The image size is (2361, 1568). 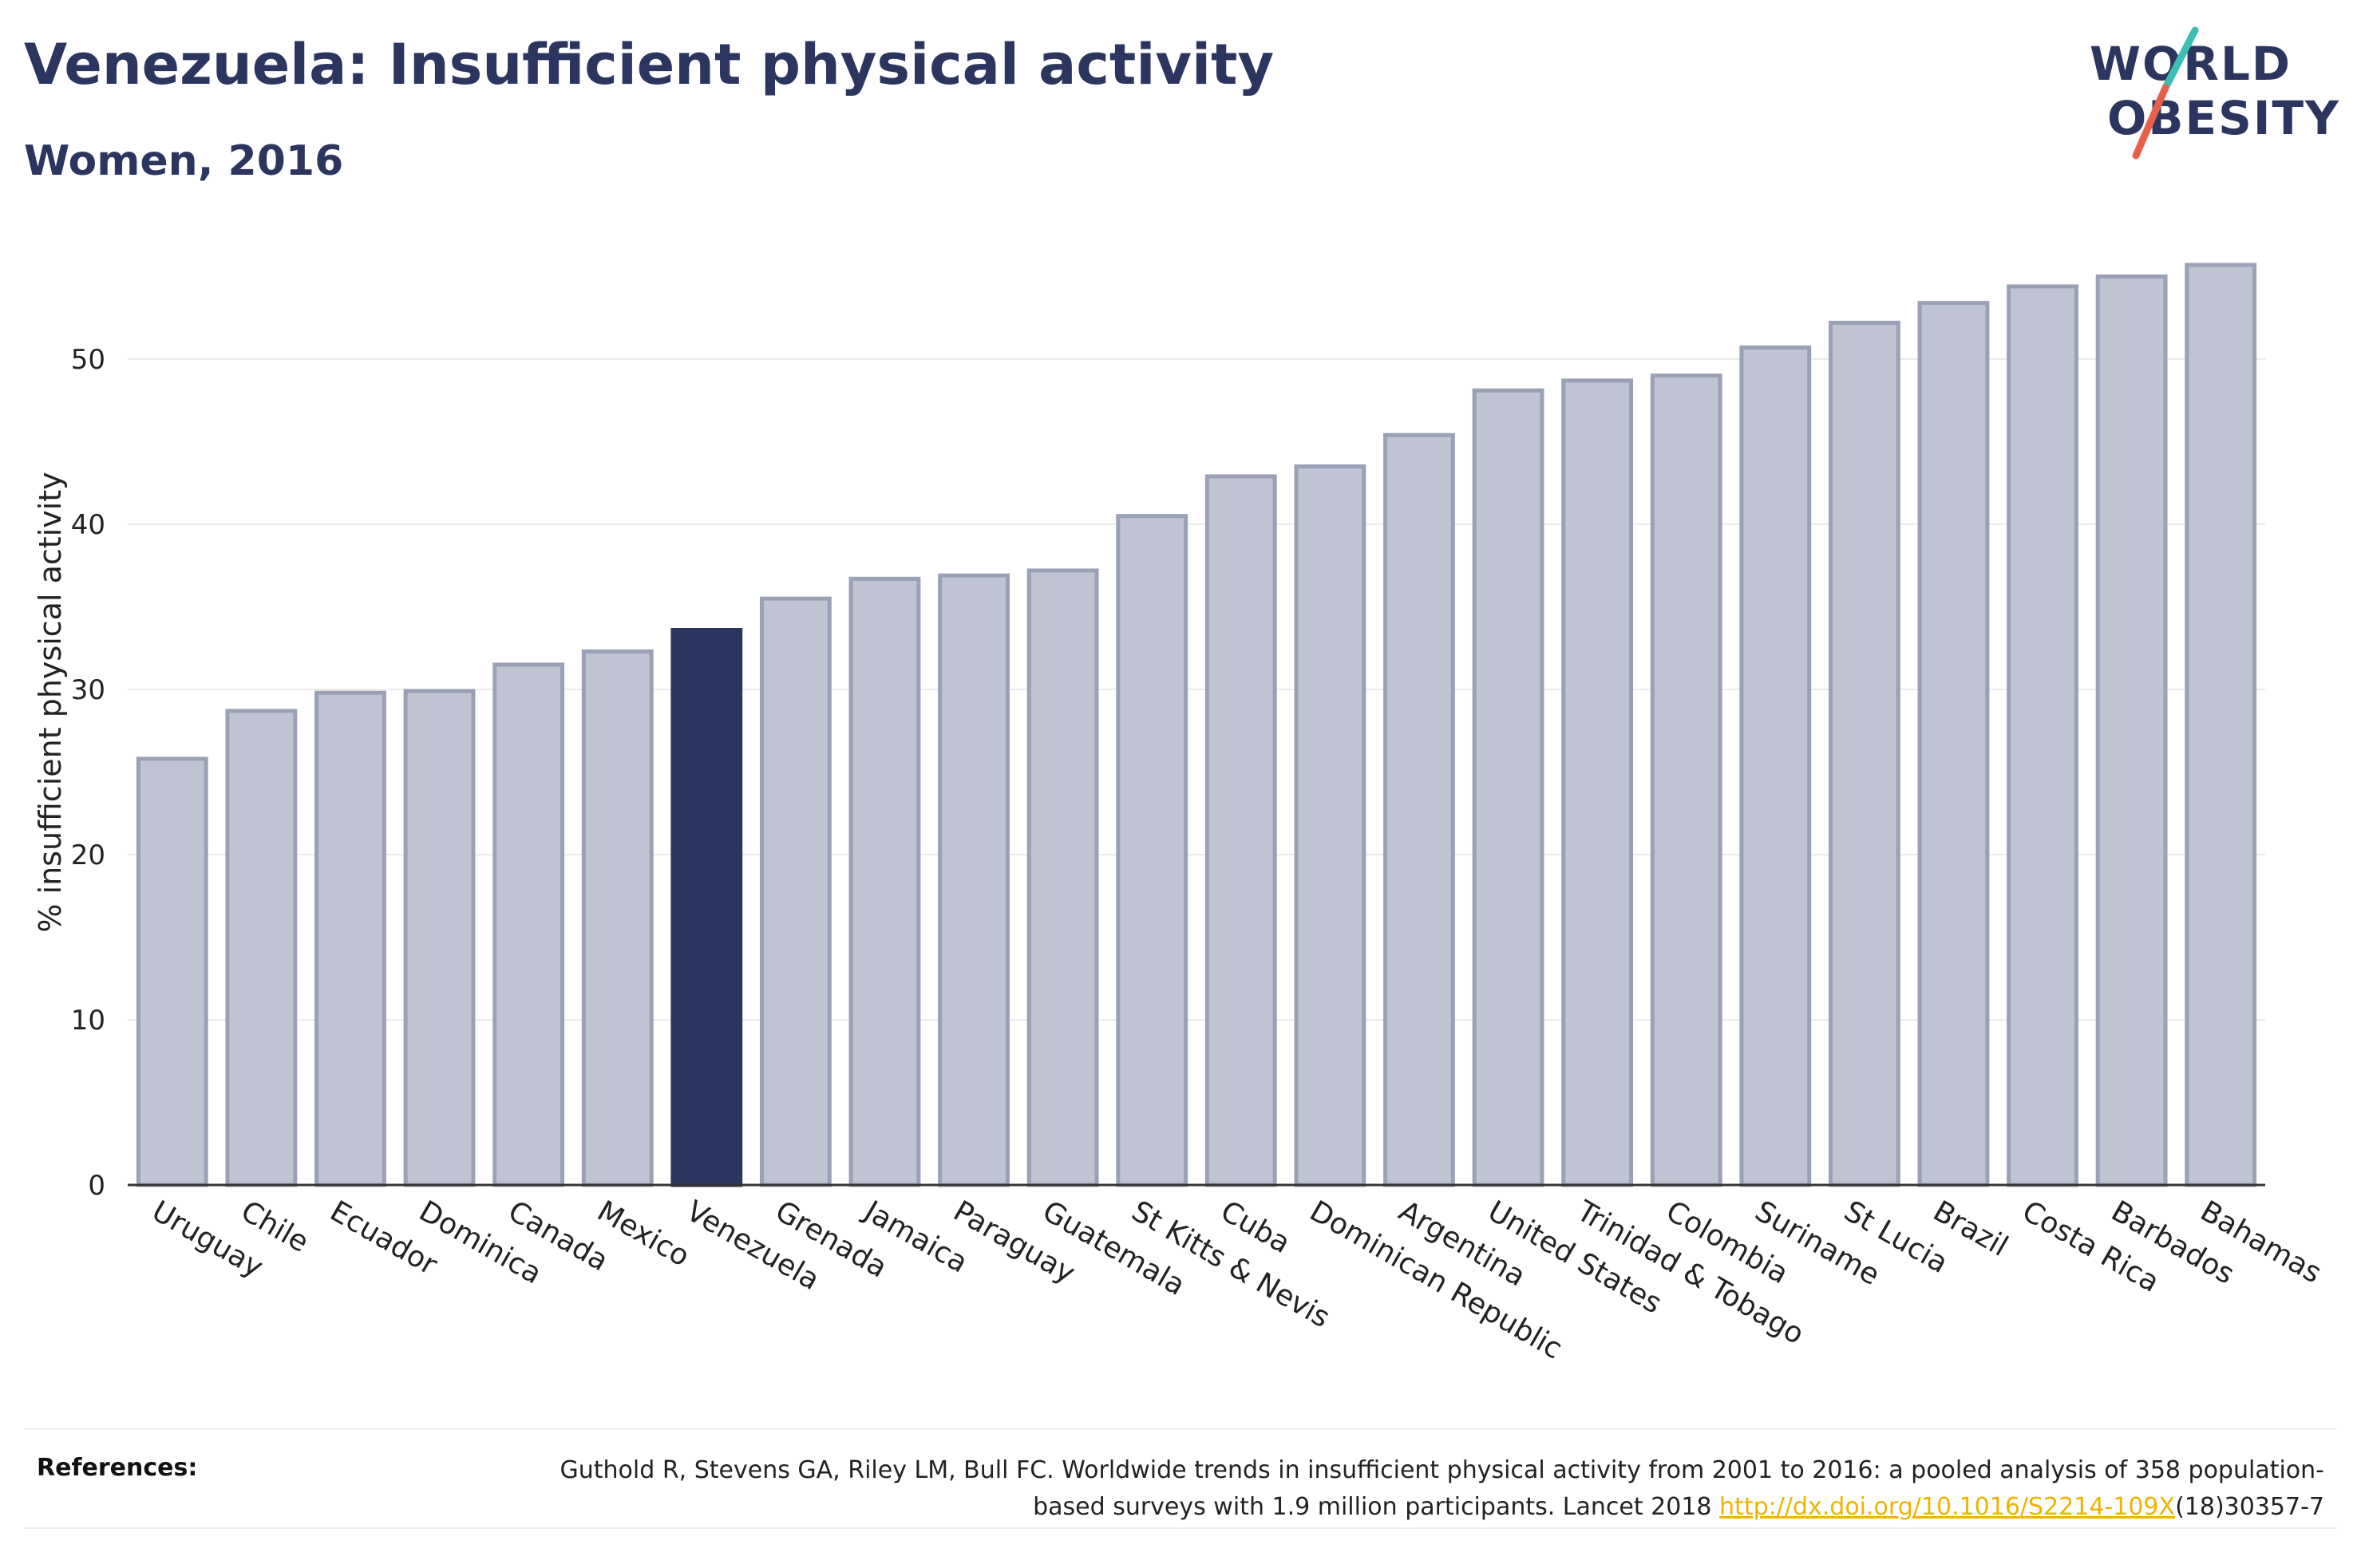 What do you see at coordinates (50, 702) in the screenshot?
I see `y-axis-title: % insufficient physical activity` at bounding box center [50, 702].